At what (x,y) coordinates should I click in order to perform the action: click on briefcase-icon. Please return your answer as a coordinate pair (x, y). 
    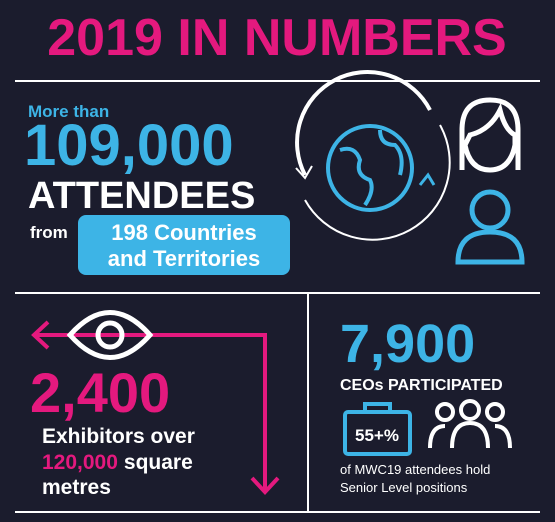
    Looking at the image, I should click on (377, 429).